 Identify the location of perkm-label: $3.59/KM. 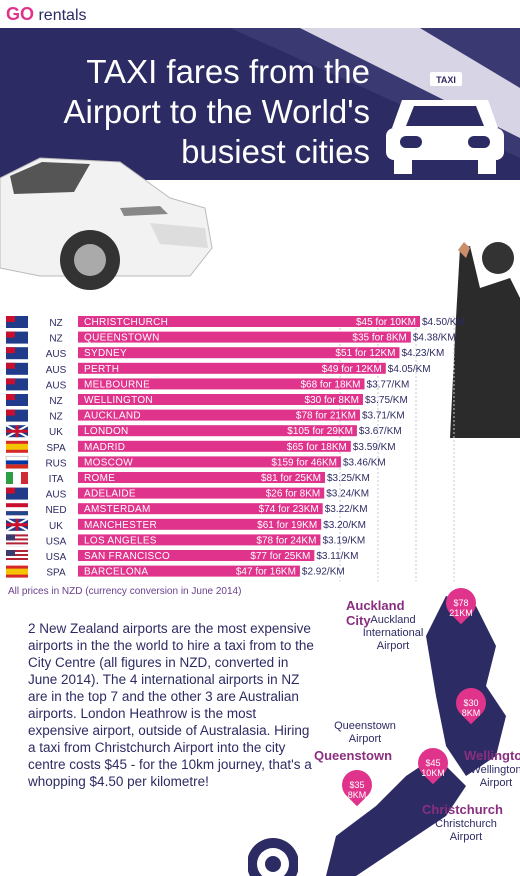
(374, 447).